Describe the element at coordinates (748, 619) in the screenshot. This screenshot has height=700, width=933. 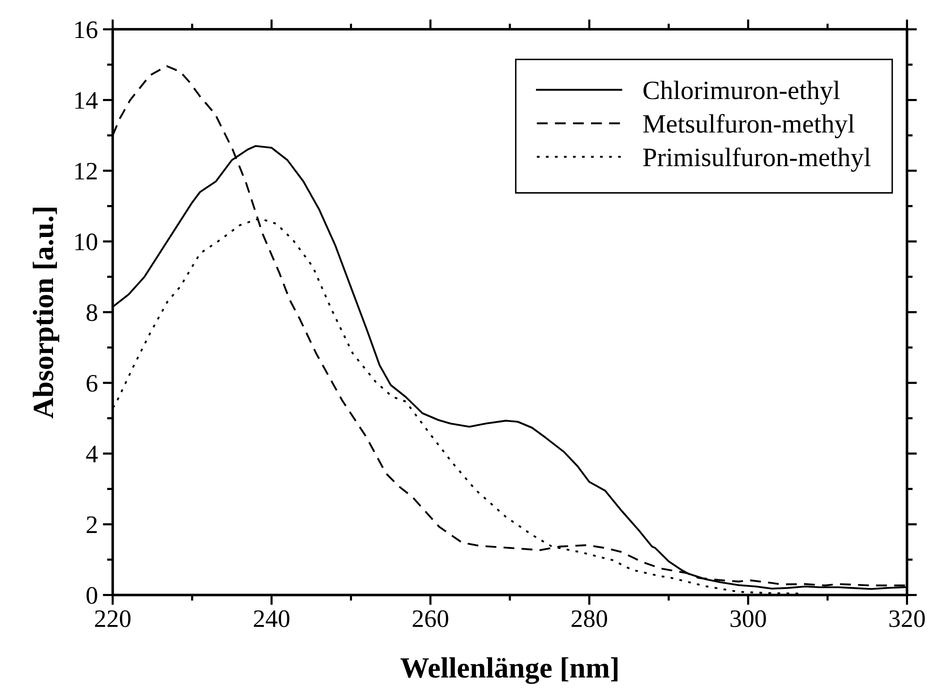
I see `x-tick-label: 300` at that location.